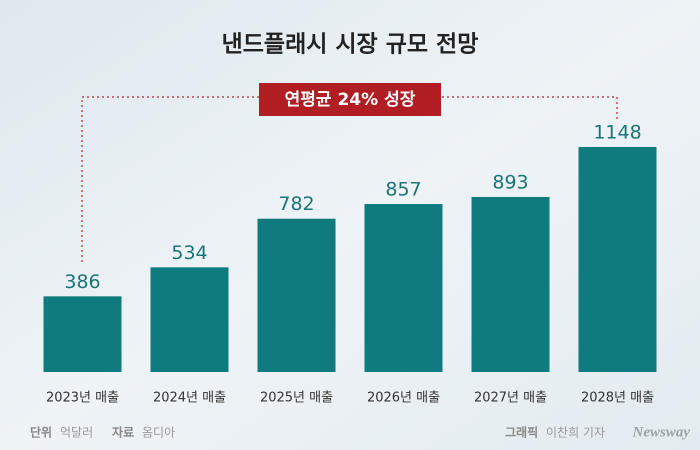 Image resolution: width=700 pixels, height=450 pixels. I want to click on unit-label: 단위, so click(41, 432).